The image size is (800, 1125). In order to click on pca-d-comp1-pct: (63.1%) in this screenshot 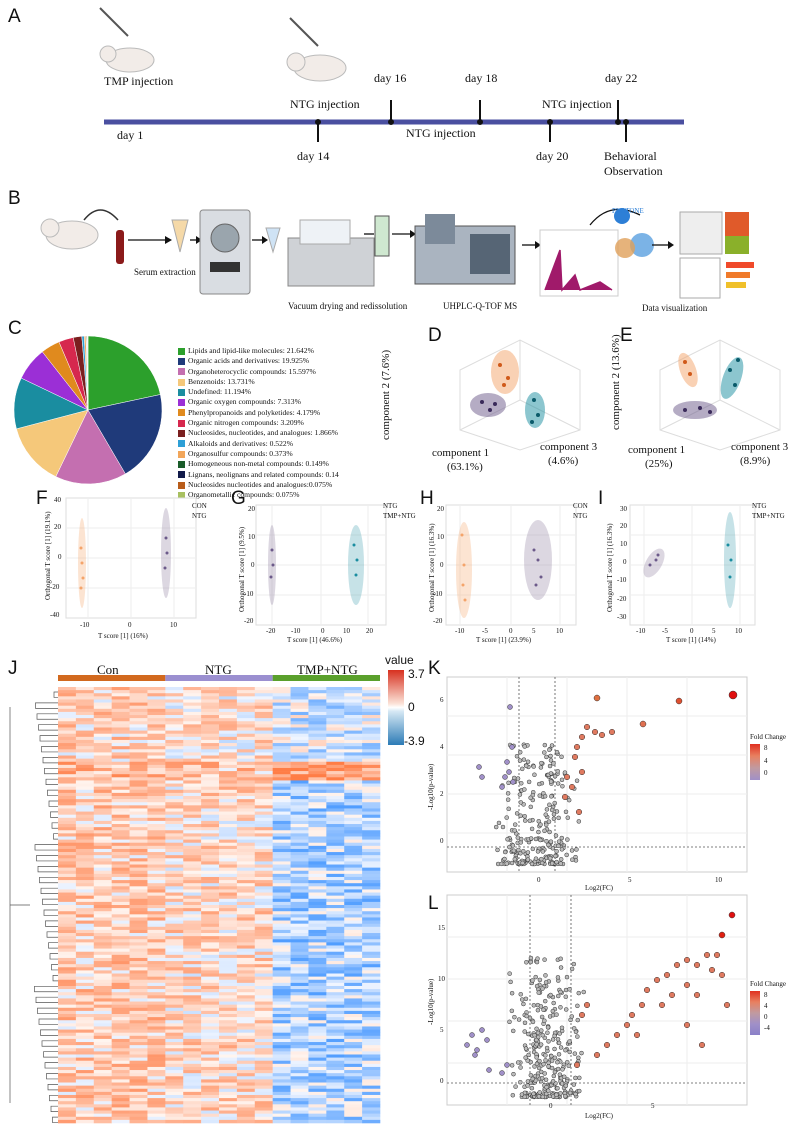, I will do `click(465, 467)`.